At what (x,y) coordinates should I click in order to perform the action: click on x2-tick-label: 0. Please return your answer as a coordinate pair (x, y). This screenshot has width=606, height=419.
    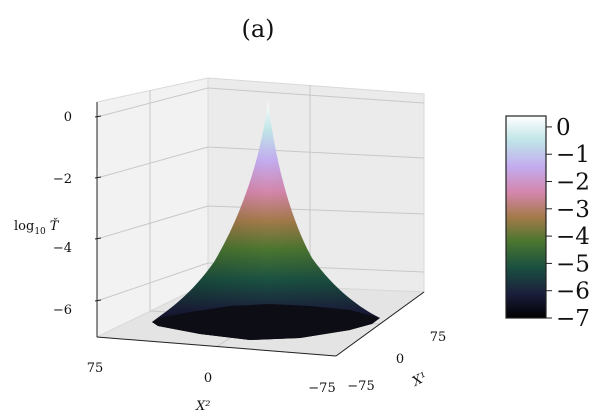
    Looking at the image, I should click on (208, 378).